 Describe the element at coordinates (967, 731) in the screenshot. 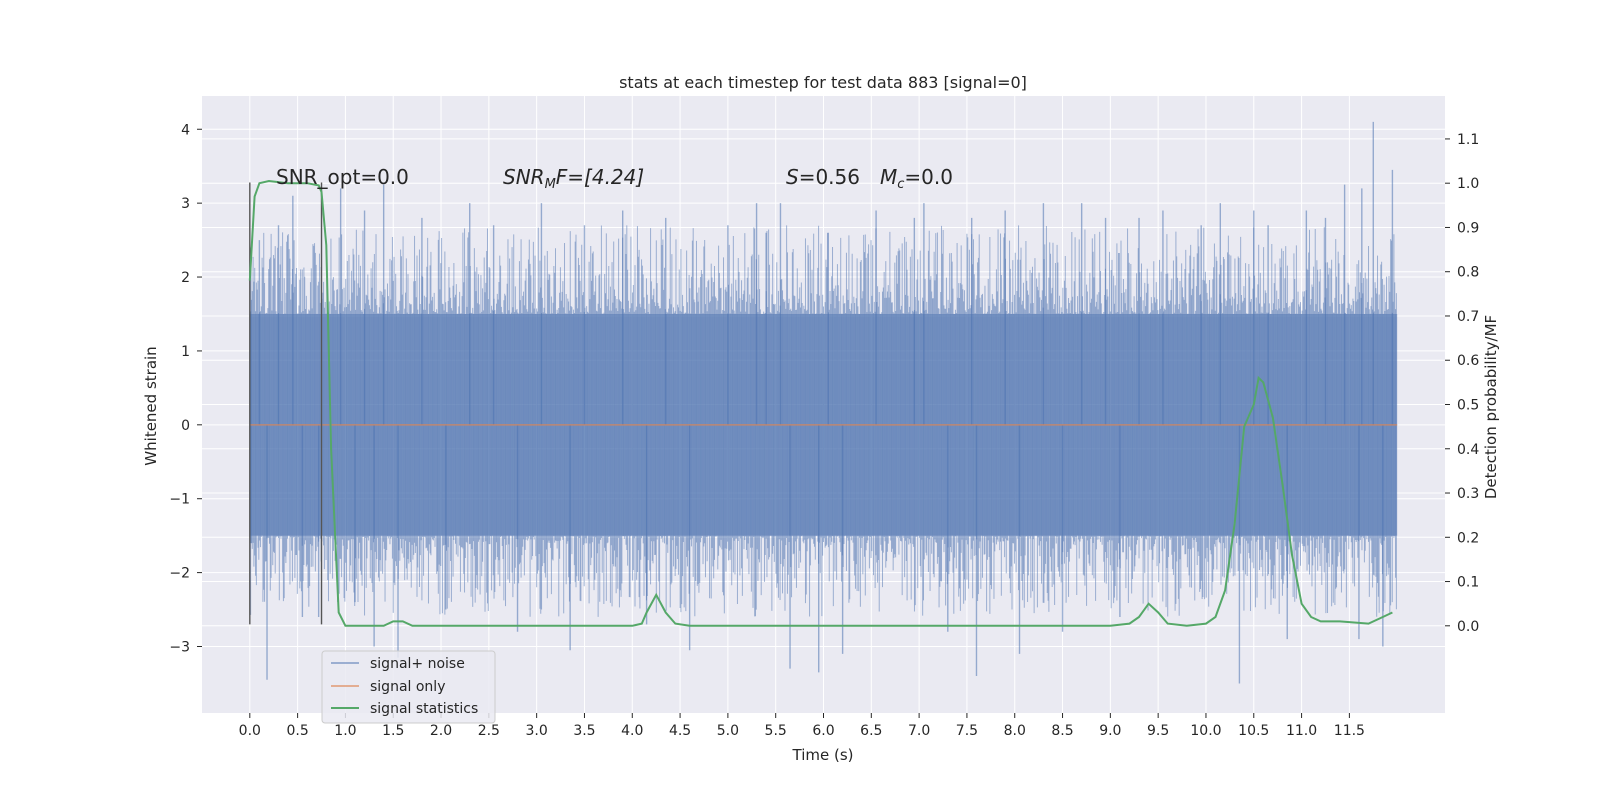

I see `x-tick-label: 7.5` at that location.